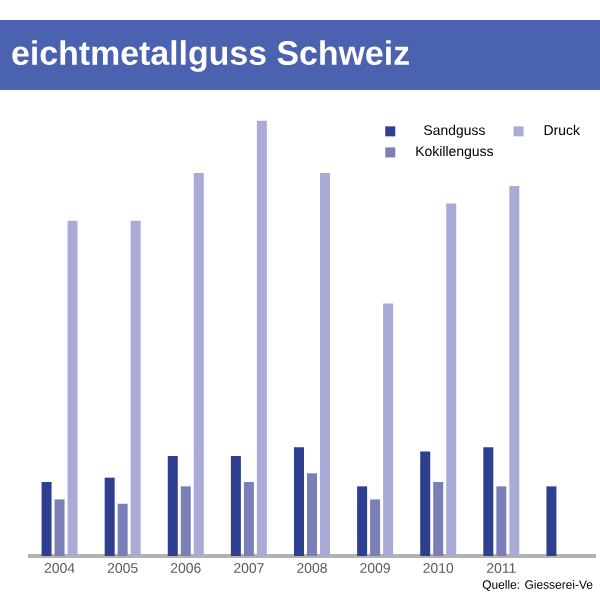  I want to click on chart-title: eichtmetallguss Schweiz, so click(210, 56).